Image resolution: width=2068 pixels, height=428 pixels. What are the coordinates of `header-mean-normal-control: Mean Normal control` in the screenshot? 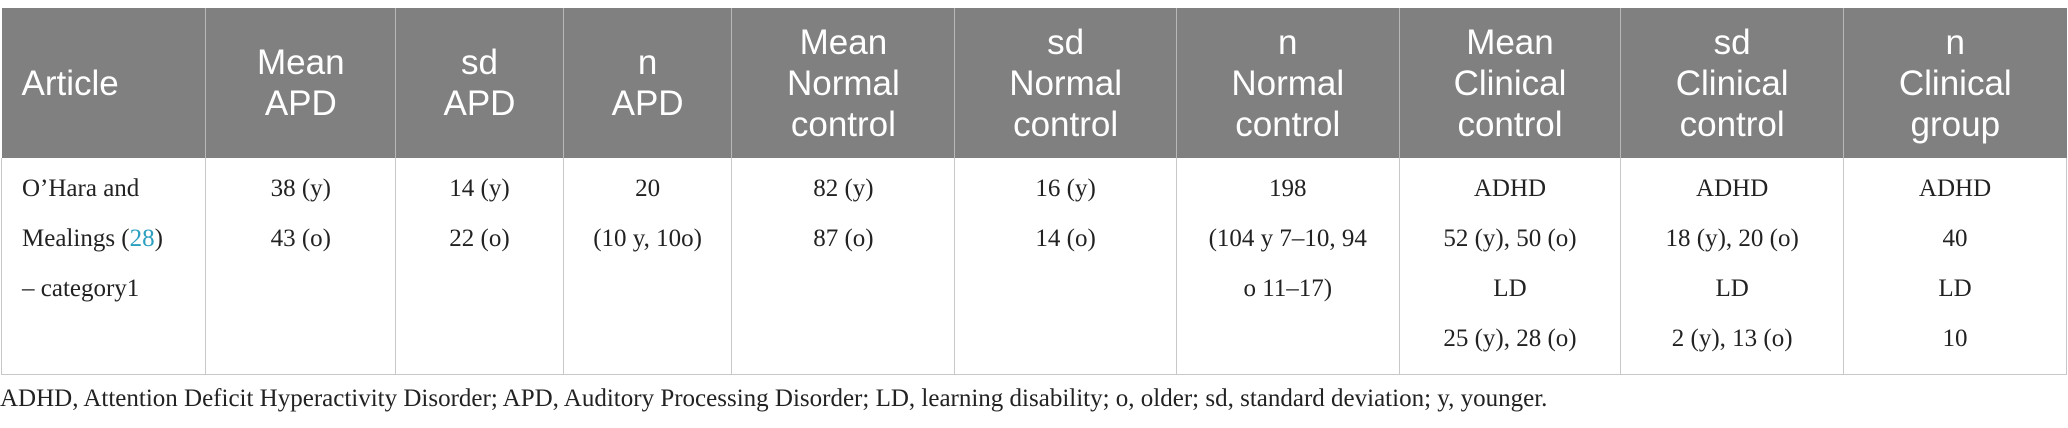 It's located at (843, 83).